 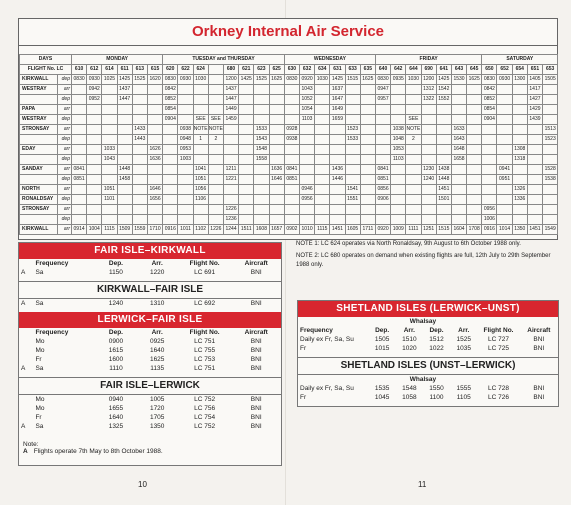 What do you see at coordinates (157, 350) in the screenshot?
I see `cell: 1640` at bounding box center [157, 350].